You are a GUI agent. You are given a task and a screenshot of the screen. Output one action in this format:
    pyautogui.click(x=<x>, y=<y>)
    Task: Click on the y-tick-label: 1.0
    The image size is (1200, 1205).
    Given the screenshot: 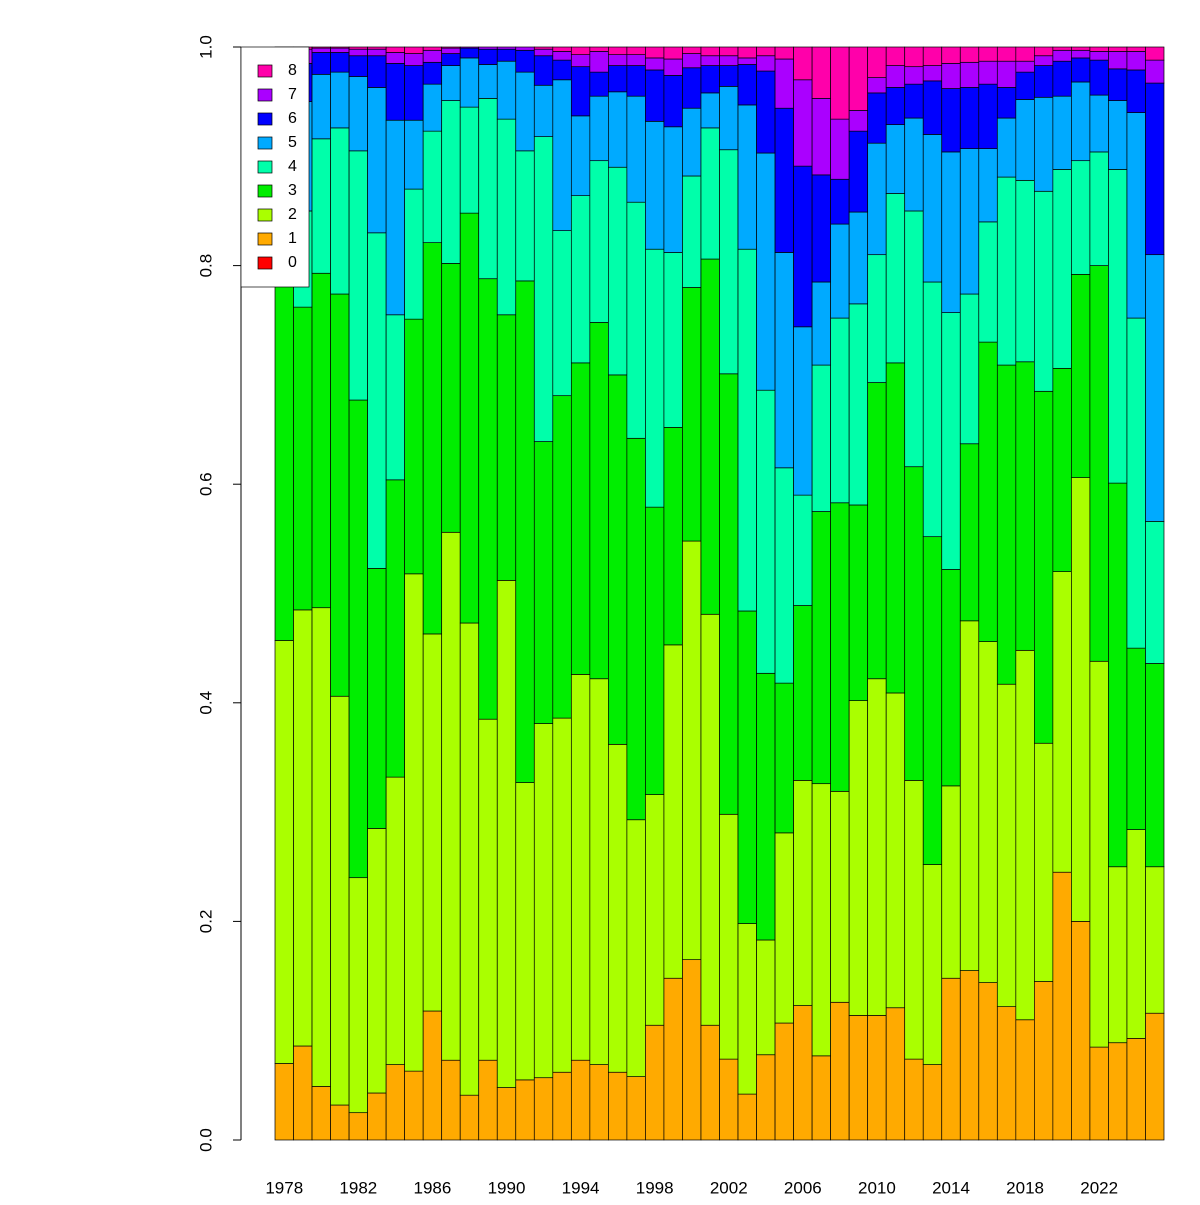 What is the action you would take?
    pyautogui.click(x=205, y=47)
    